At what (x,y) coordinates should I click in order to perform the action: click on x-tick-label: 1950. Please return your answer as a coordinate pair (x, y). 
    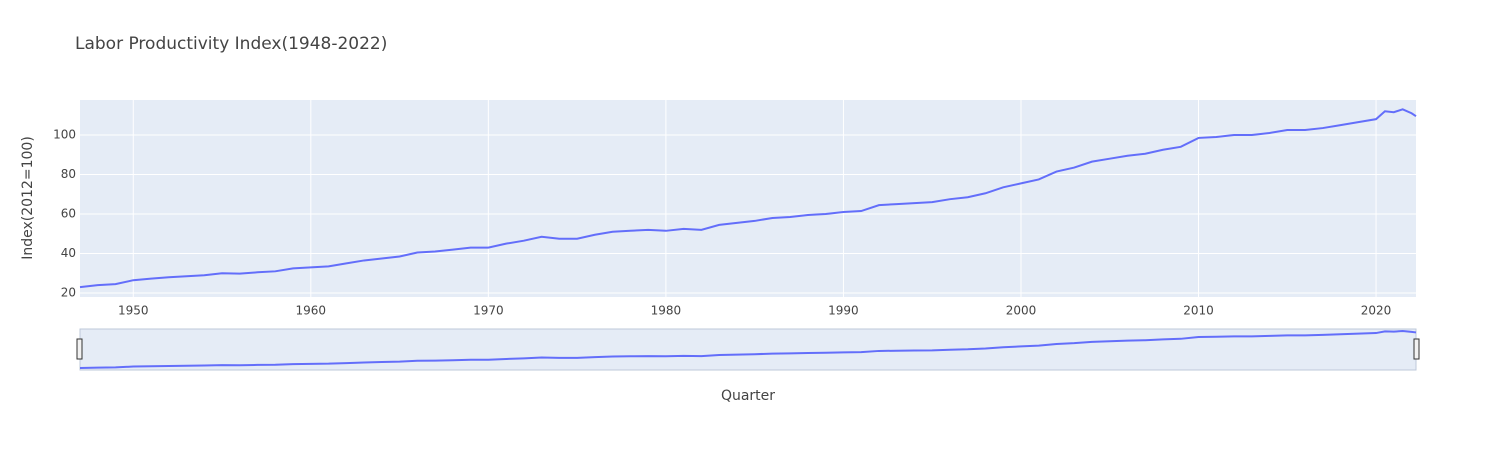
    Looking at the image, I should click on (133, 311).